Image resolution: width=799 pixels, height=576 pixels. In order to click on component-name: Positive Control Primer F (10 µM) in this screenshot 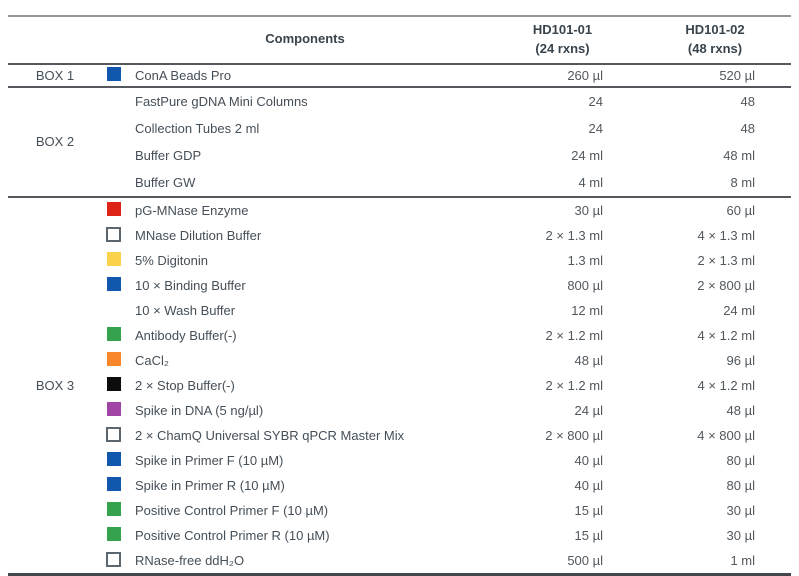, I will do `click(232, 510)`.